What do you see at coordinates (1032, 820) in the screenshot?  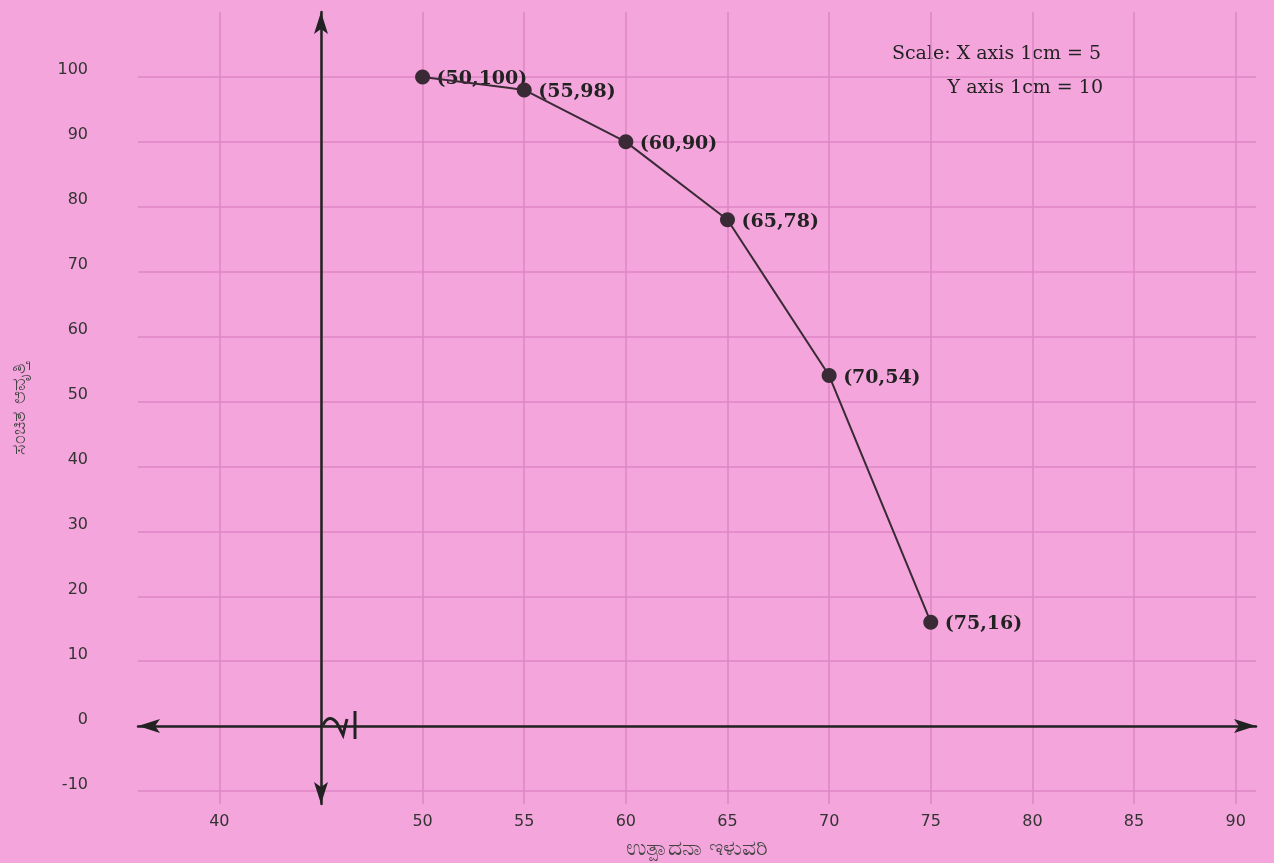 I see `x-tick-label: 80` at bounding box center [1032, 820].